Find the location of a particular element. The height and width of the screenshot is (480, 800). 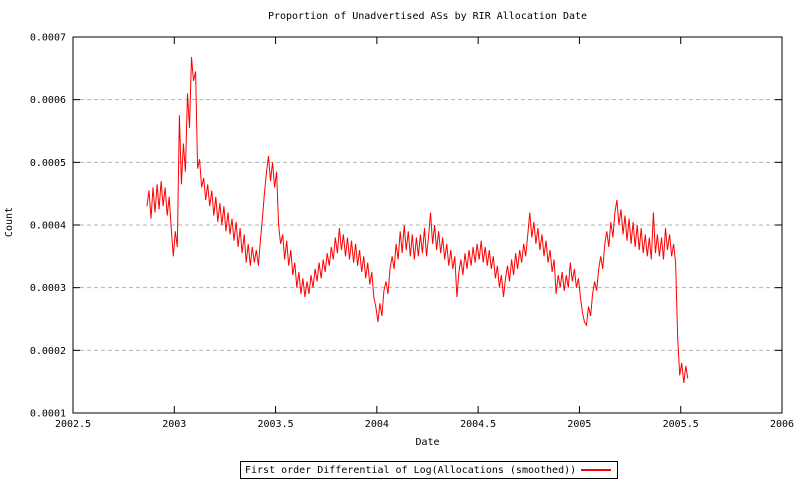

y-tick-label: 0.0004 is located at coordinates (48, 226).